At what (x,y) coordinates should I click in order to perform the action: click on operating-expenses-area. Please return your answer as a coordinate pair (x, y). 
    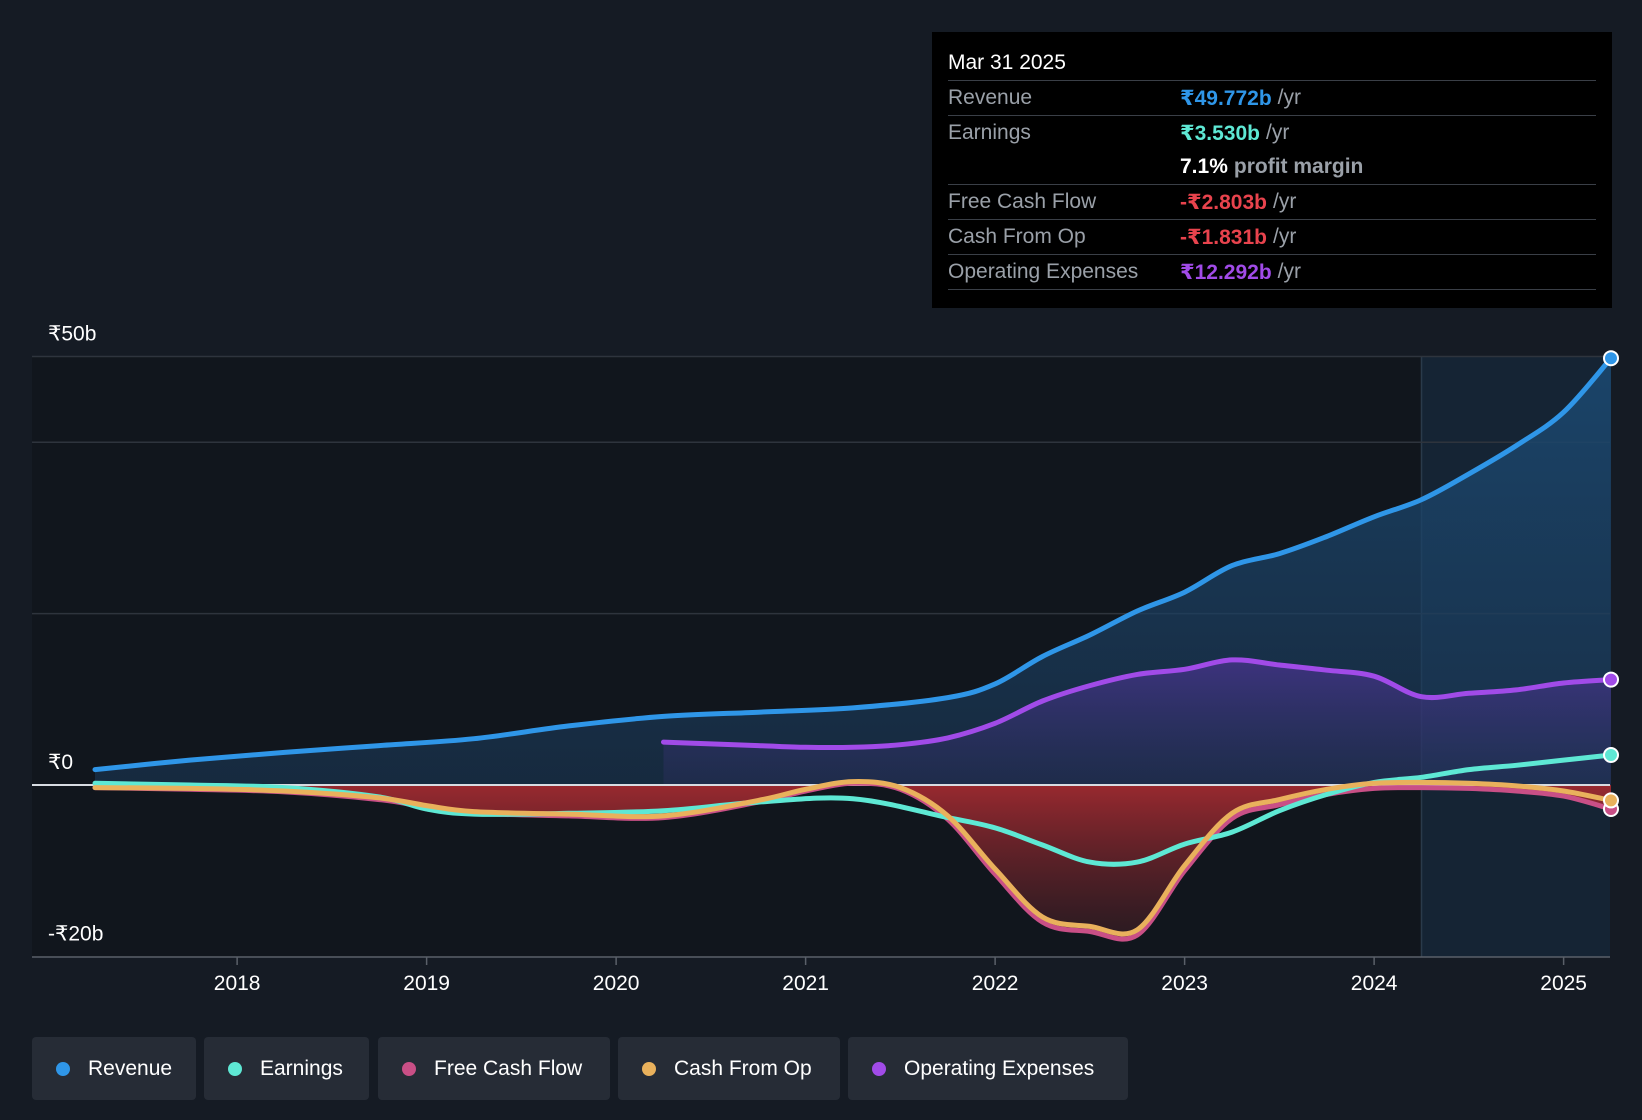
    Looking at the image, I should click on (1137, 722).